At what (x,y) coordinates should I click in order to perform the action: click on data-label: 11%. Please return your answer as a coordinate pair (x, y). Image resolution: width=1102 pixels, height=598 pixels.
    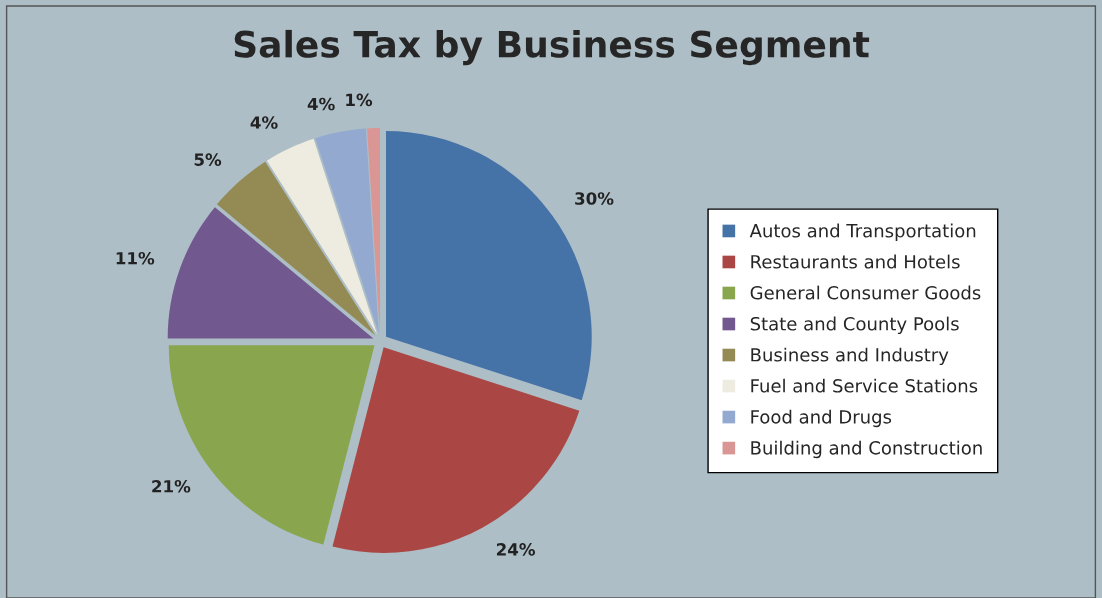
    Looking at the image, I should click on (135, 258).